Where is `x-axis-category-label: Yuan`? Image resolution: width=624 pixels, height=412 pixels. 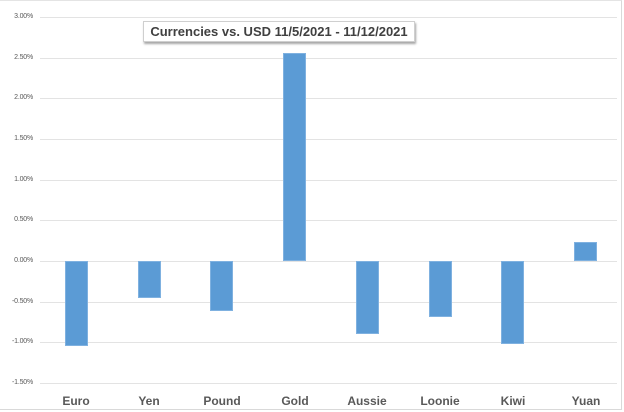
x-axis-category-label: Yuan is located at coordinates (586, 401).